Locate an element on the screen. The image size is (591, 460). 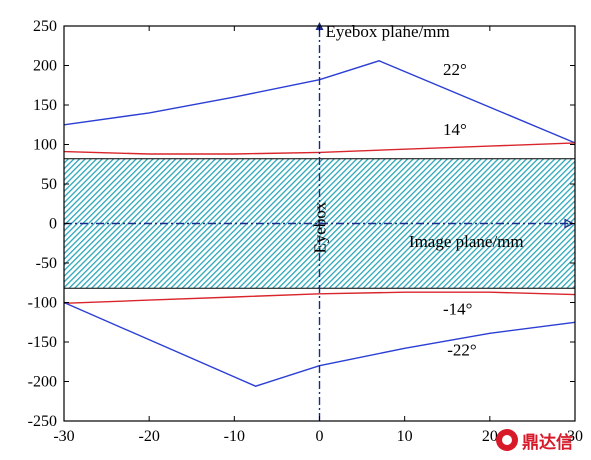
watermark-logo-icon is located at coordinates (507, 440).